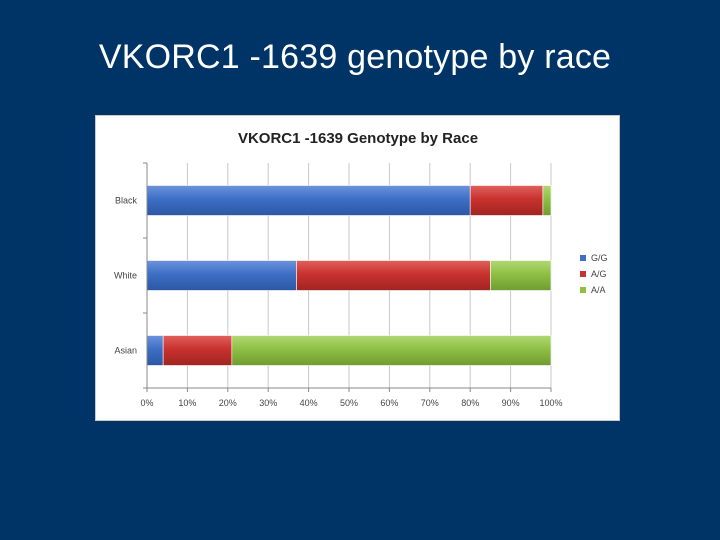  What do you see at coordinates (599, 274) in the screenshot?
I see `legend-label: A/G` at bounding box center [599, 274].